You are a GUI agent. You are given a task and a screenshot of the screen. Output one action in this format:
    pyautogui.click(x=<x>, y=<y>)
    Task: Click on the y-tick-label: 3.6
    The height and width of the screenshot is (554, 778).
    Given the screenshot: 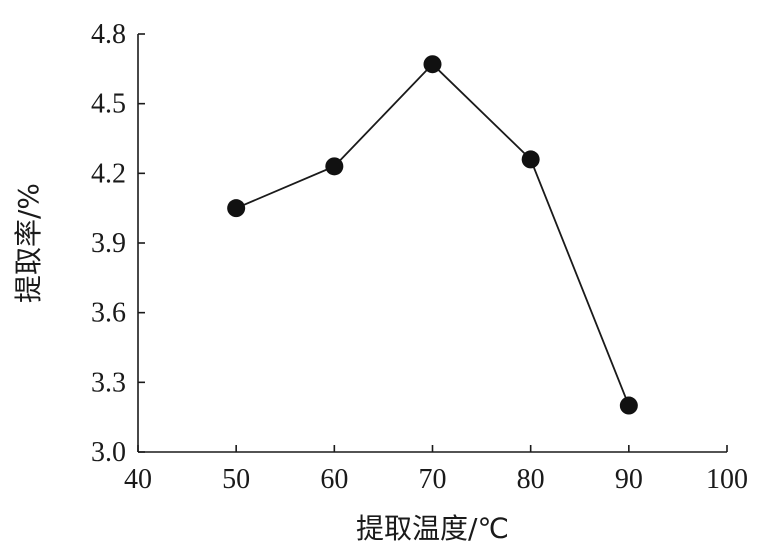 What is the action you would take?
    pyautogui.click(x=108, y=313)
    